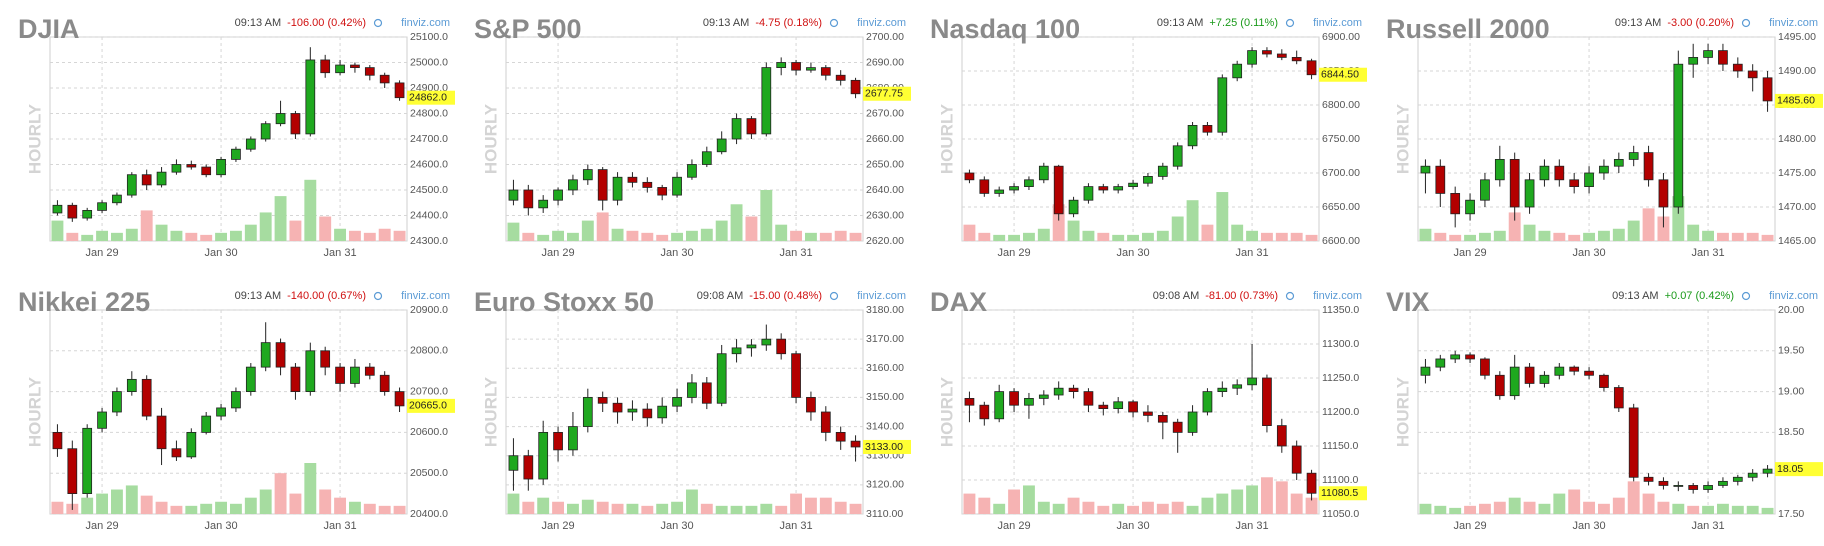  Describe the element at coordinates (1176, 296) in the screenshot. I see `quote-time: 09:08 AM` at that location.